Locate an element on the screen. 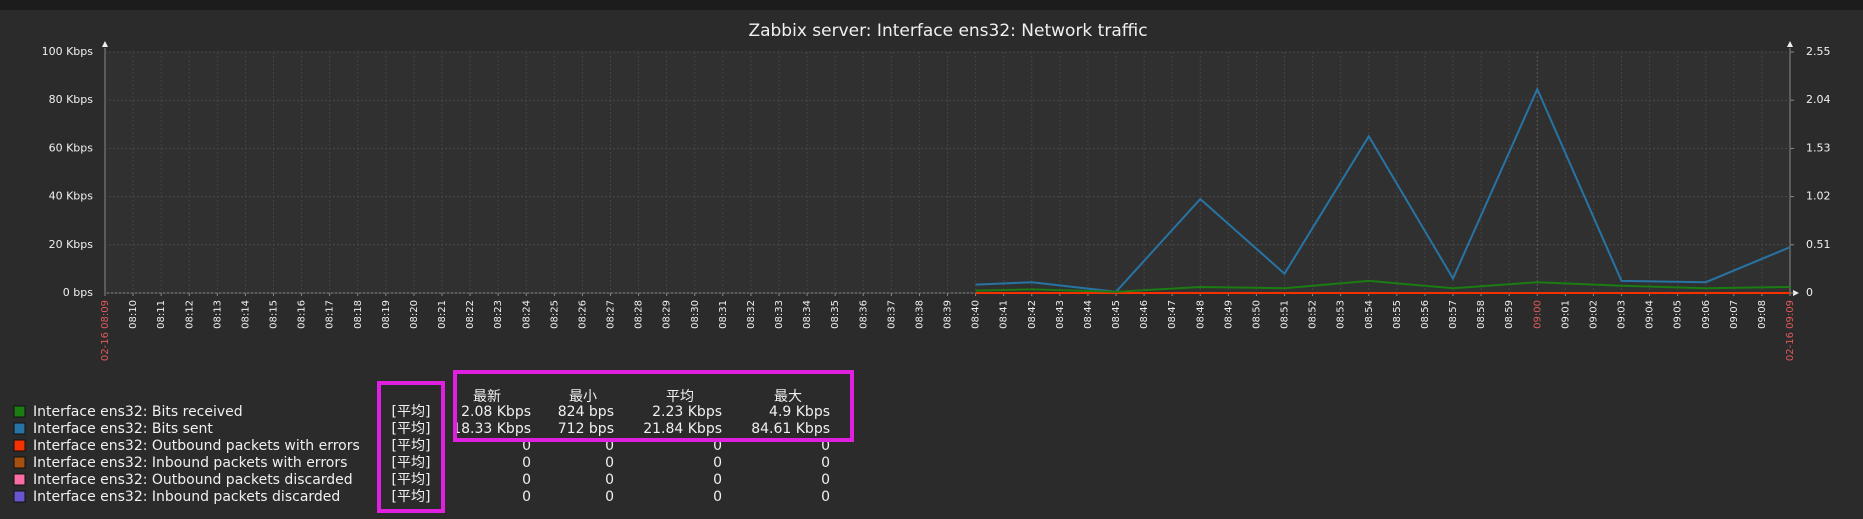 This screenshot has width=1863, height=519. x-tick-label: 08:29 is located at coordinates (667, 314).